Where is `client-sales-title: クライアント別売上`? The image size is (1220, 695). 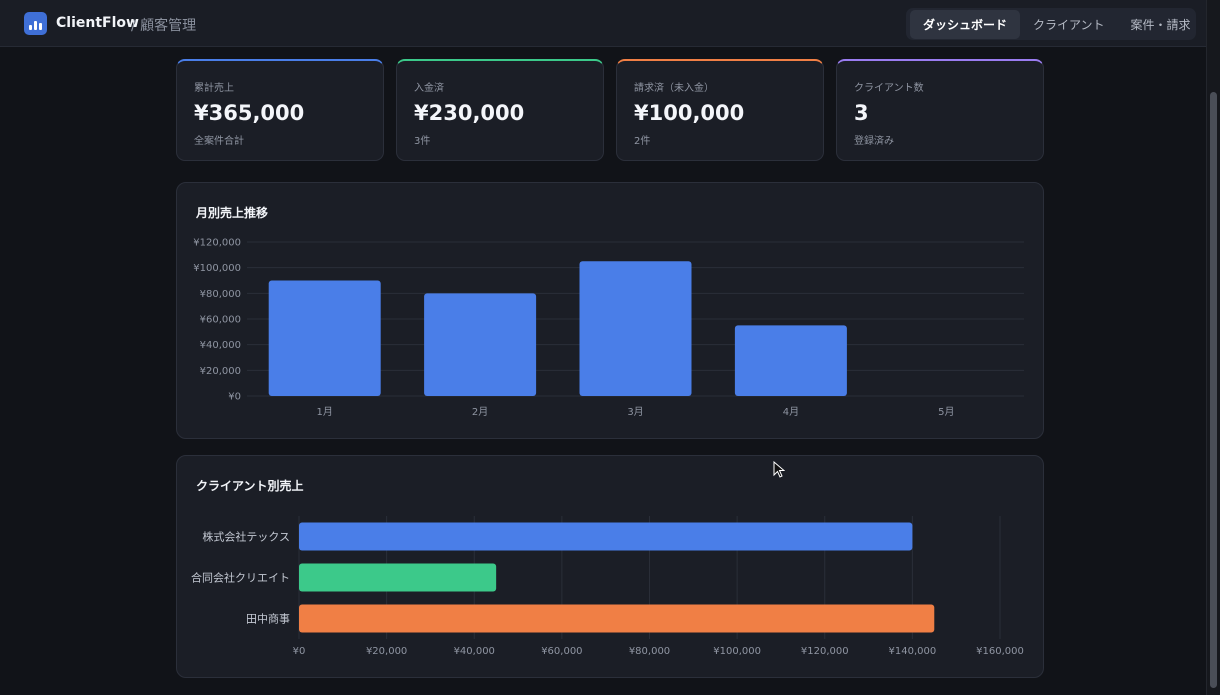
client-sales-title: クライアント別売上 is located at coordinates (250, 486).